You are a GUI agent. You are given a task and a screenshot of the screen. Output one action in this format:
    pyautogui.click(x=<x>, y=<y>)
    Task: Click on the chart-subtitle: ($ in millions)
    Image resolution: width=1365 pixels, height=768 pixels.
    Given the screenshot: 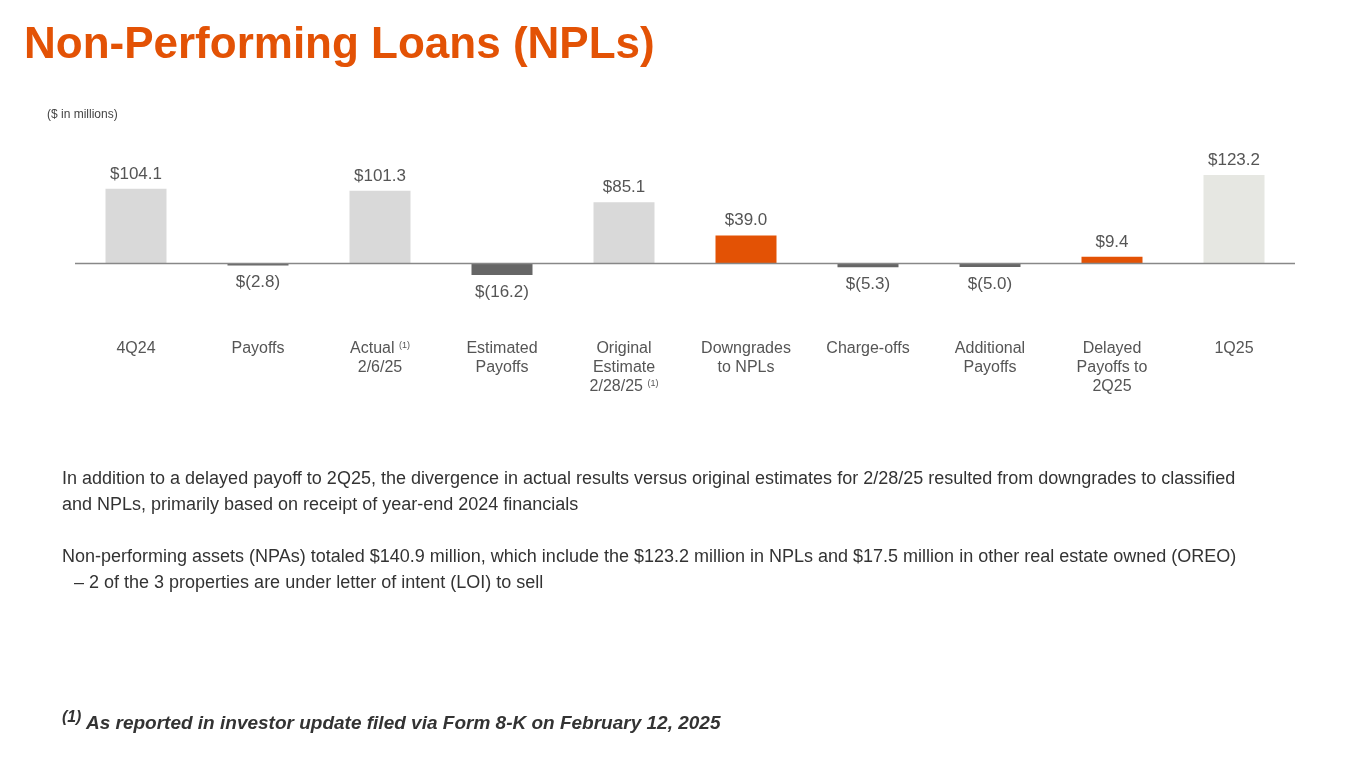 What is the action you would take?
    pyautogui.click(x=82, y=114)
    